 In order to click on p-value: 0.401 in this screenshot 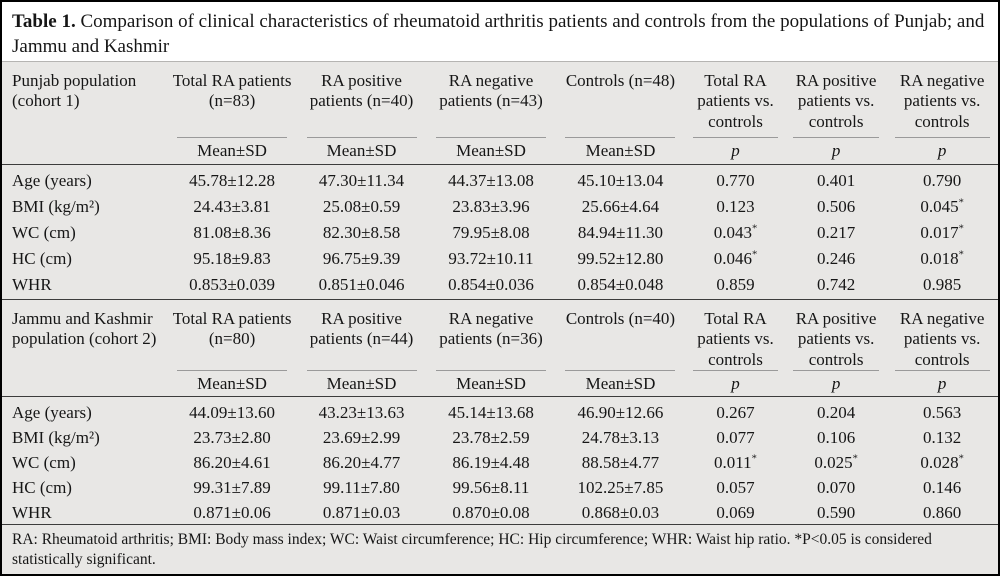, I will do `click(836, 180)`.